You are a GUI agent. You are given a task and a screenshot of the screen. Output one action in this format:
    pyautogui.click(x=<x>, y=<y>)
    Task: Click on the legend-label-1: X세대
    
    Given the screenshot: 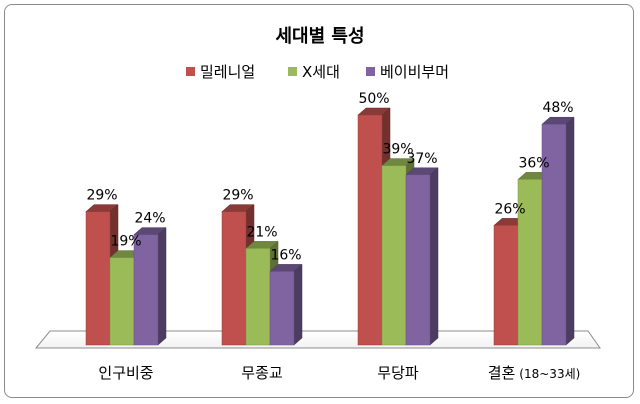 What is the action you would take?
    pyautogui.click(x=321, y=72)
    